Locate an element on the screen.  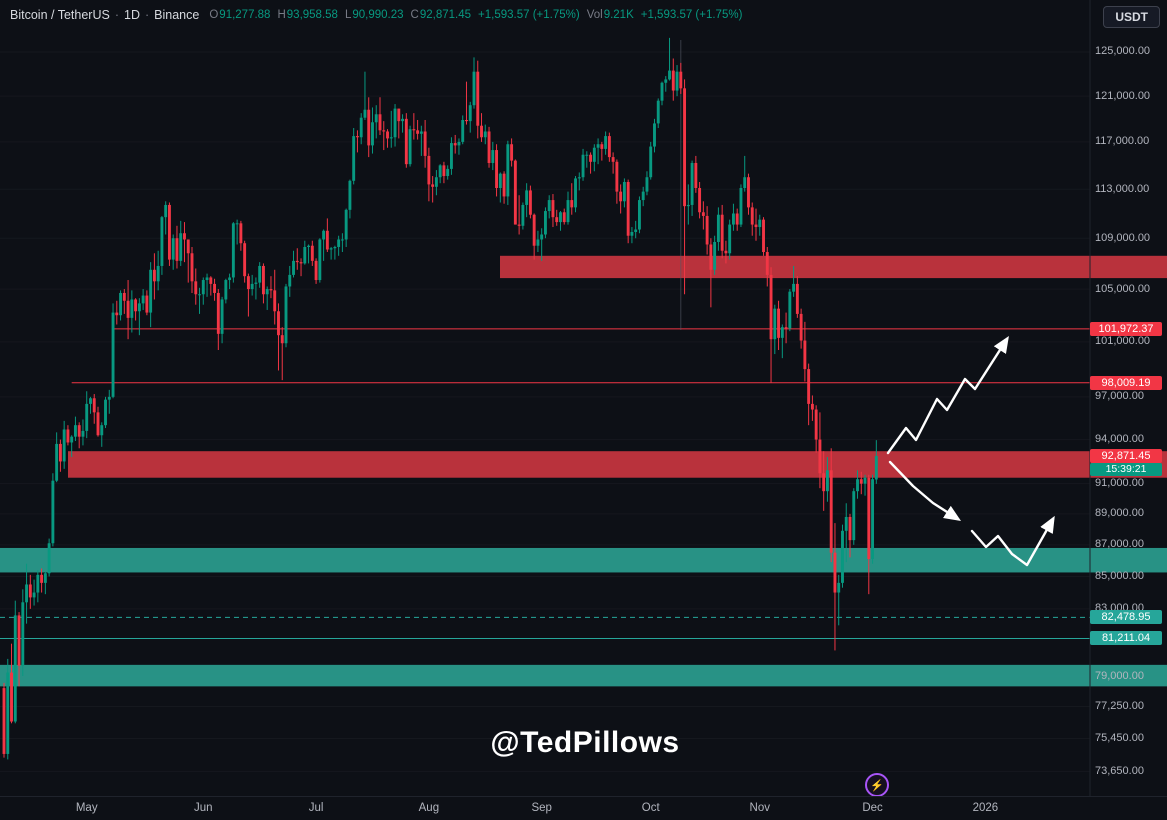
timeframe-label: 1D is located at coordinates (132, 15).